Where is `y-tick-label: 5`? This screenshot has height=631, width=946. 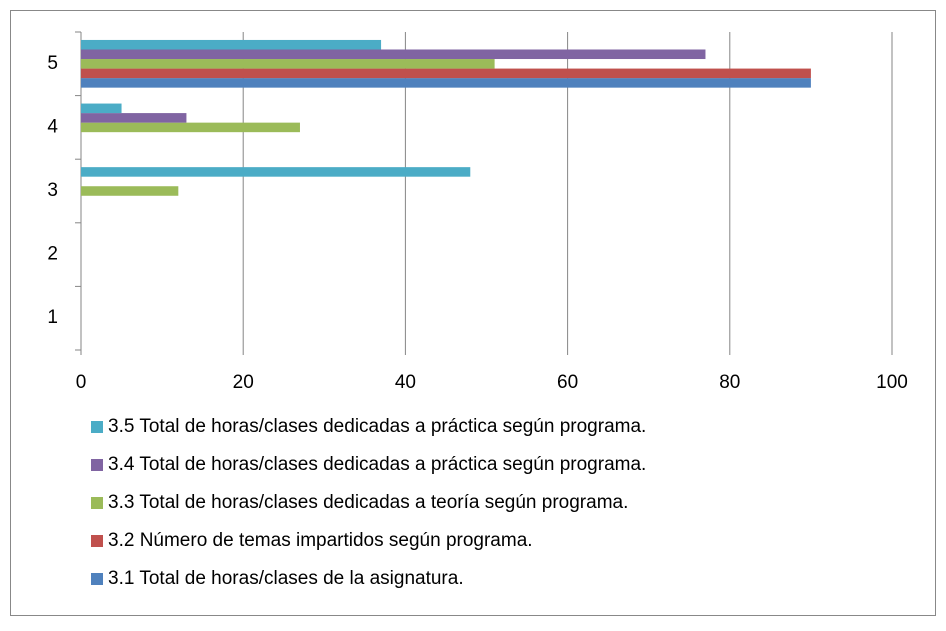 y-tick-label: 5 is located at coordinates (52, 63).